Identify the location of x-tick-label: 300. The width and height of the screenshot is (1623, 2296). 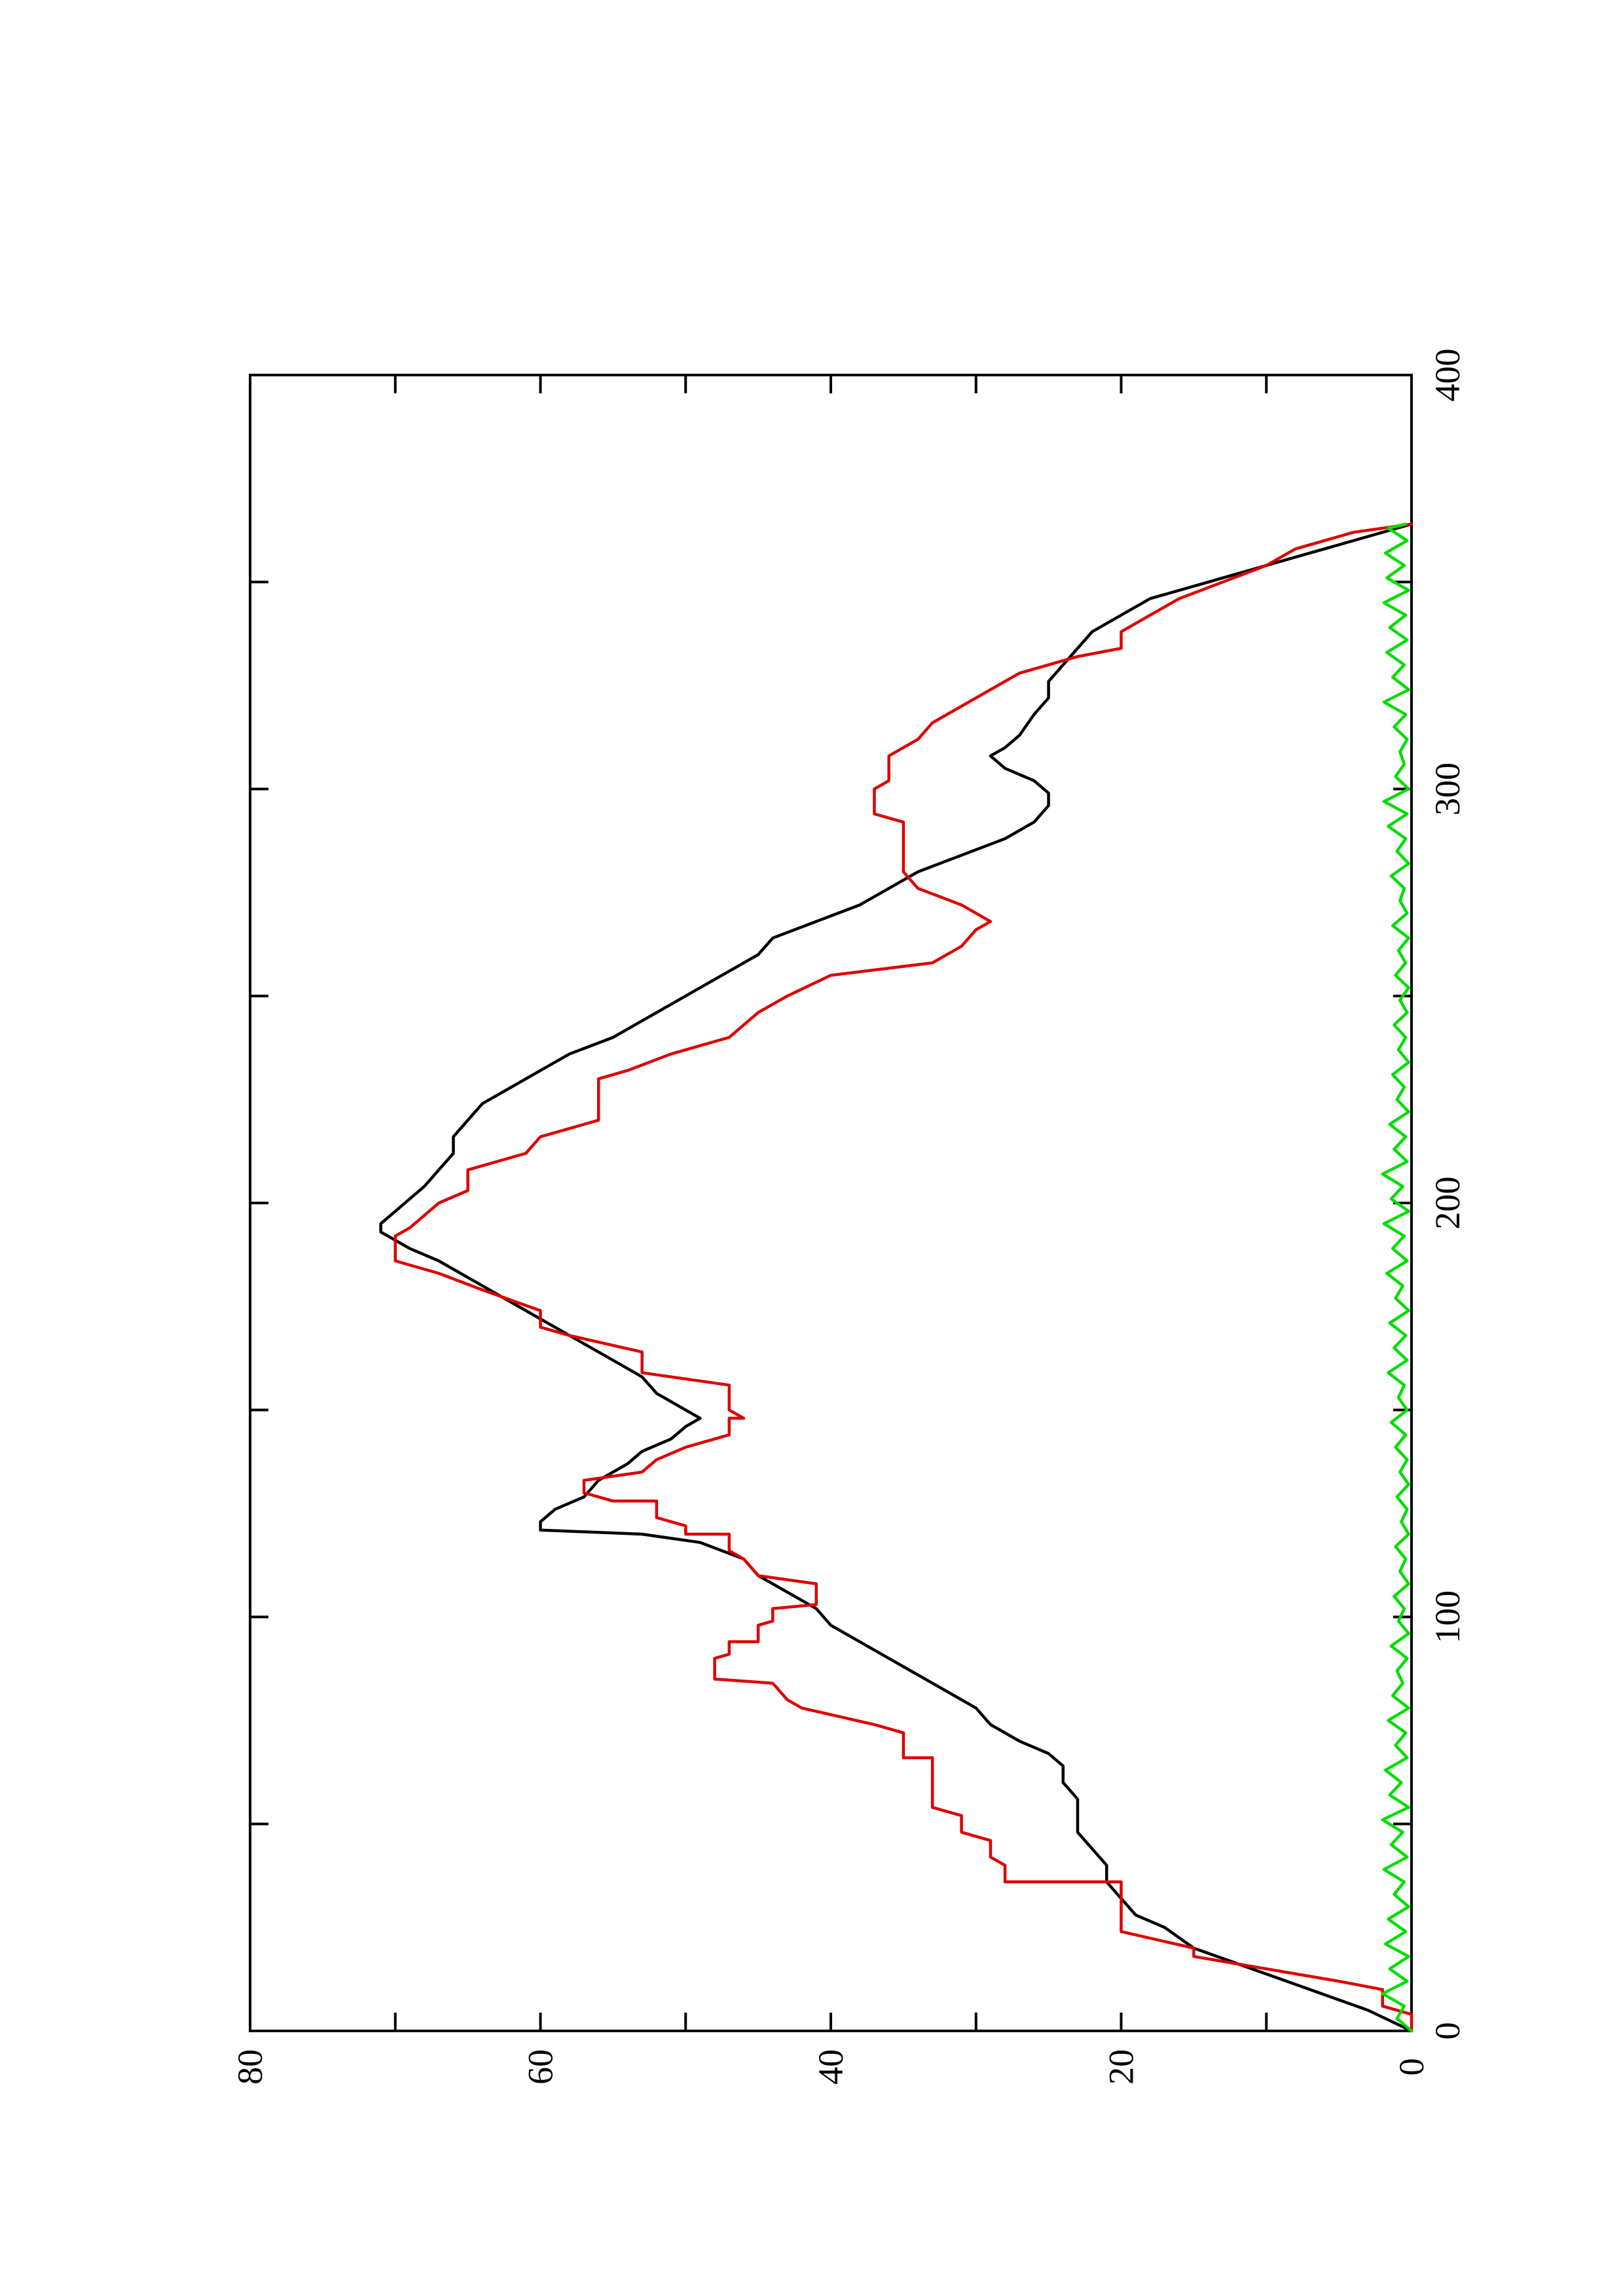
(1447, 789).